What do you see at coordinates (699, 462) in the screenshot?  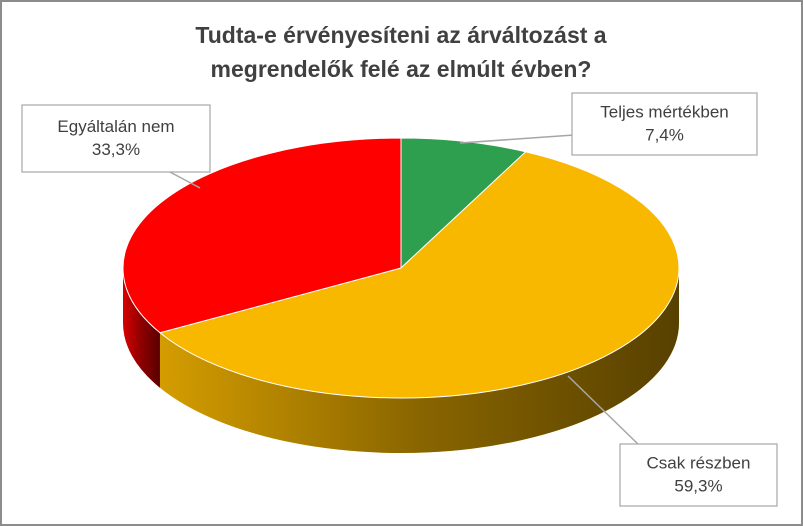 I see `category-label: Csak részben` at bounding box center [699, 462].